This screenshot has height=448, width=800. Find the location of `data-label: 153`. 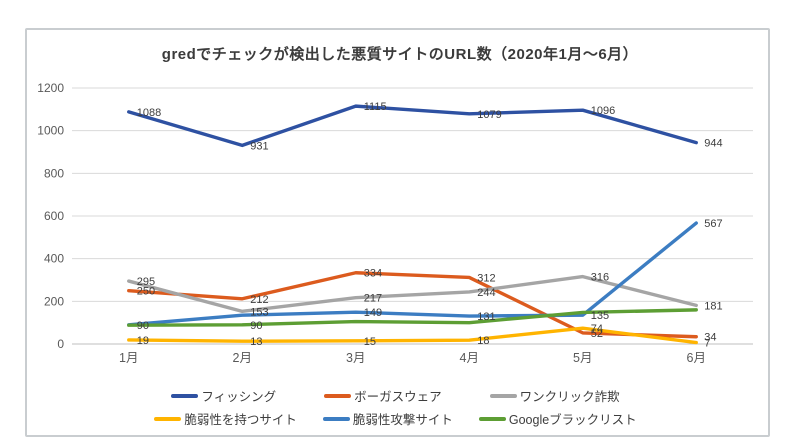

data-label: 153 is located at coordinates (259, 312).